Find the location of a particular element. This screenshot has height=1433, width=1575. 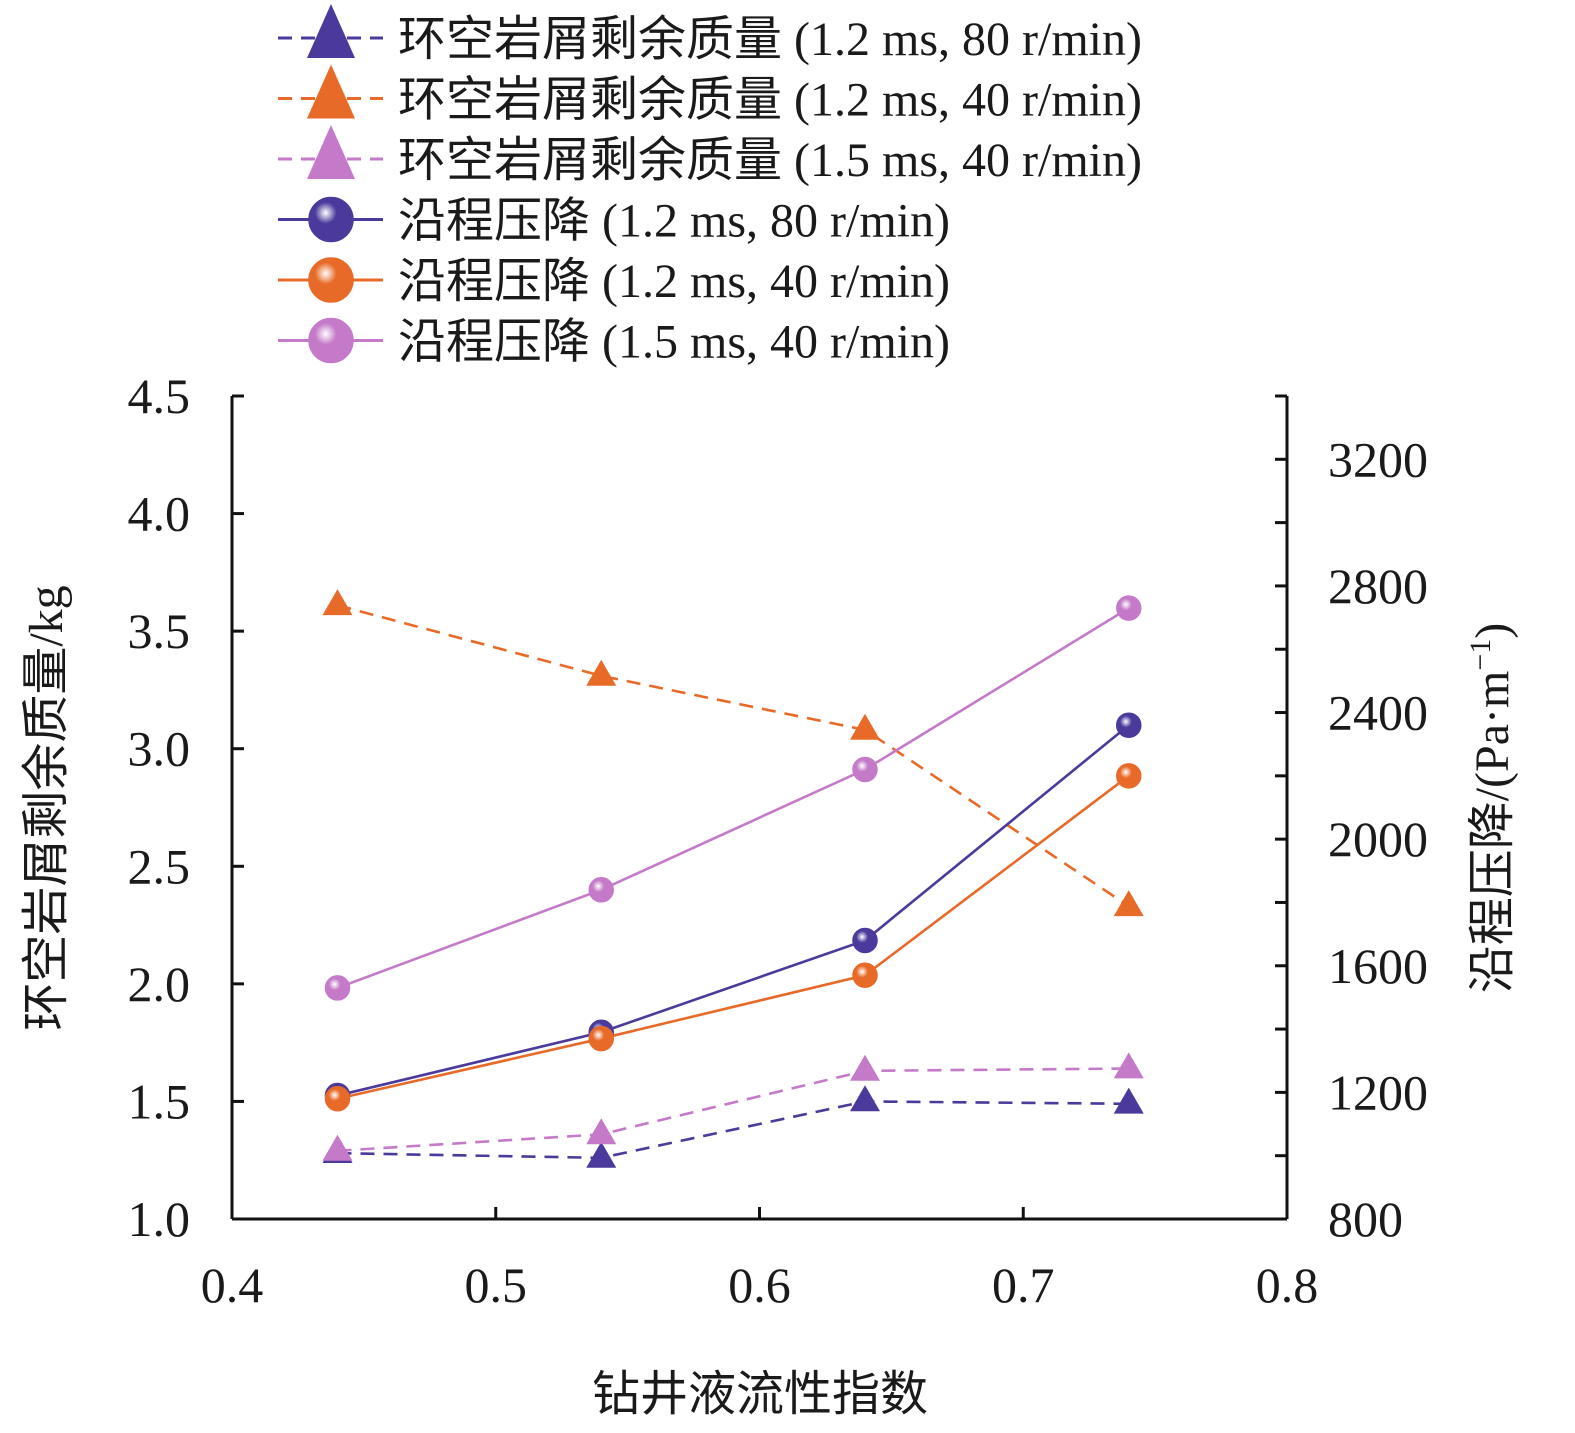

x-tick-label: 0.7 is located at coordinates (1023, 1285).